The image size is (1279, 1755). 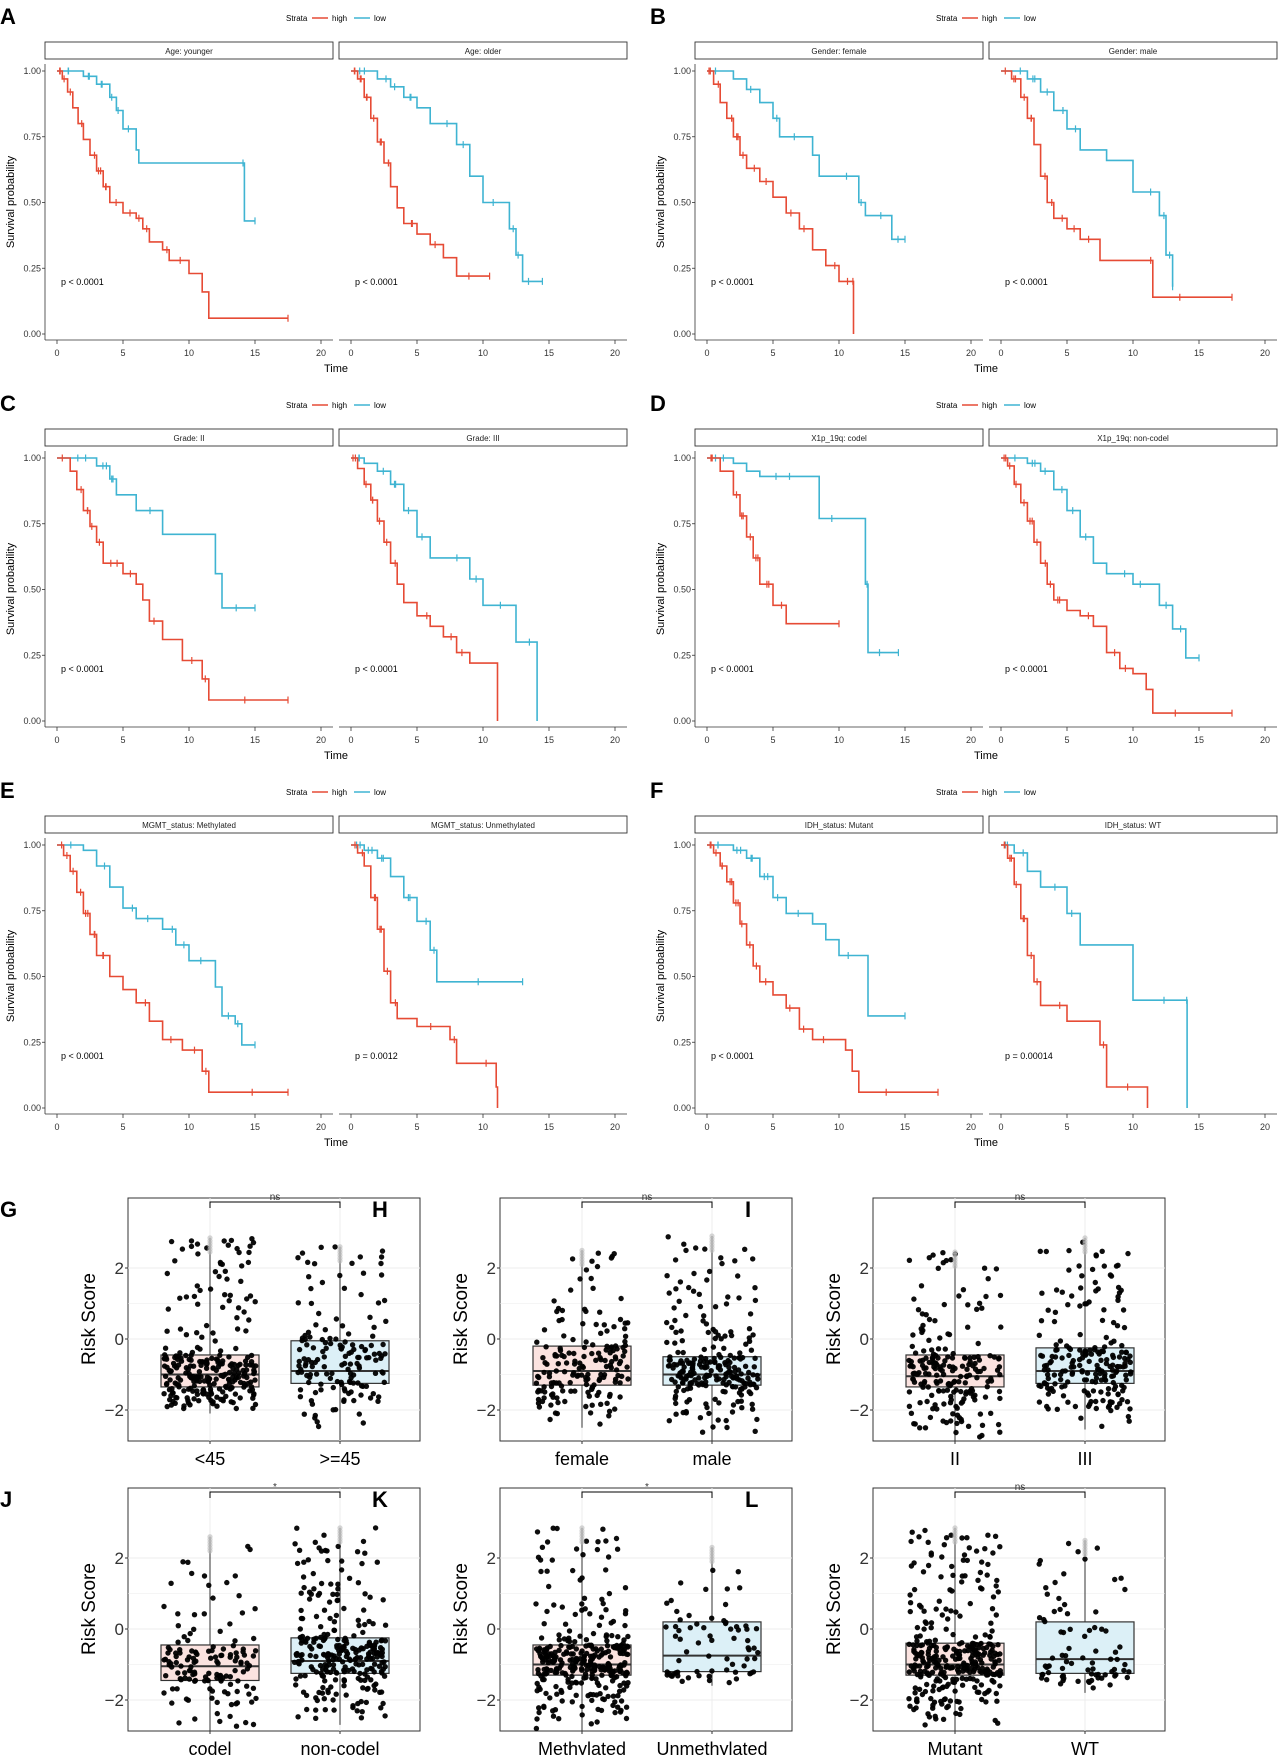 What do you see at coordinates (781, 202) in the screenshot?
I see `km-curve-high` at bounding box center [781, 202].